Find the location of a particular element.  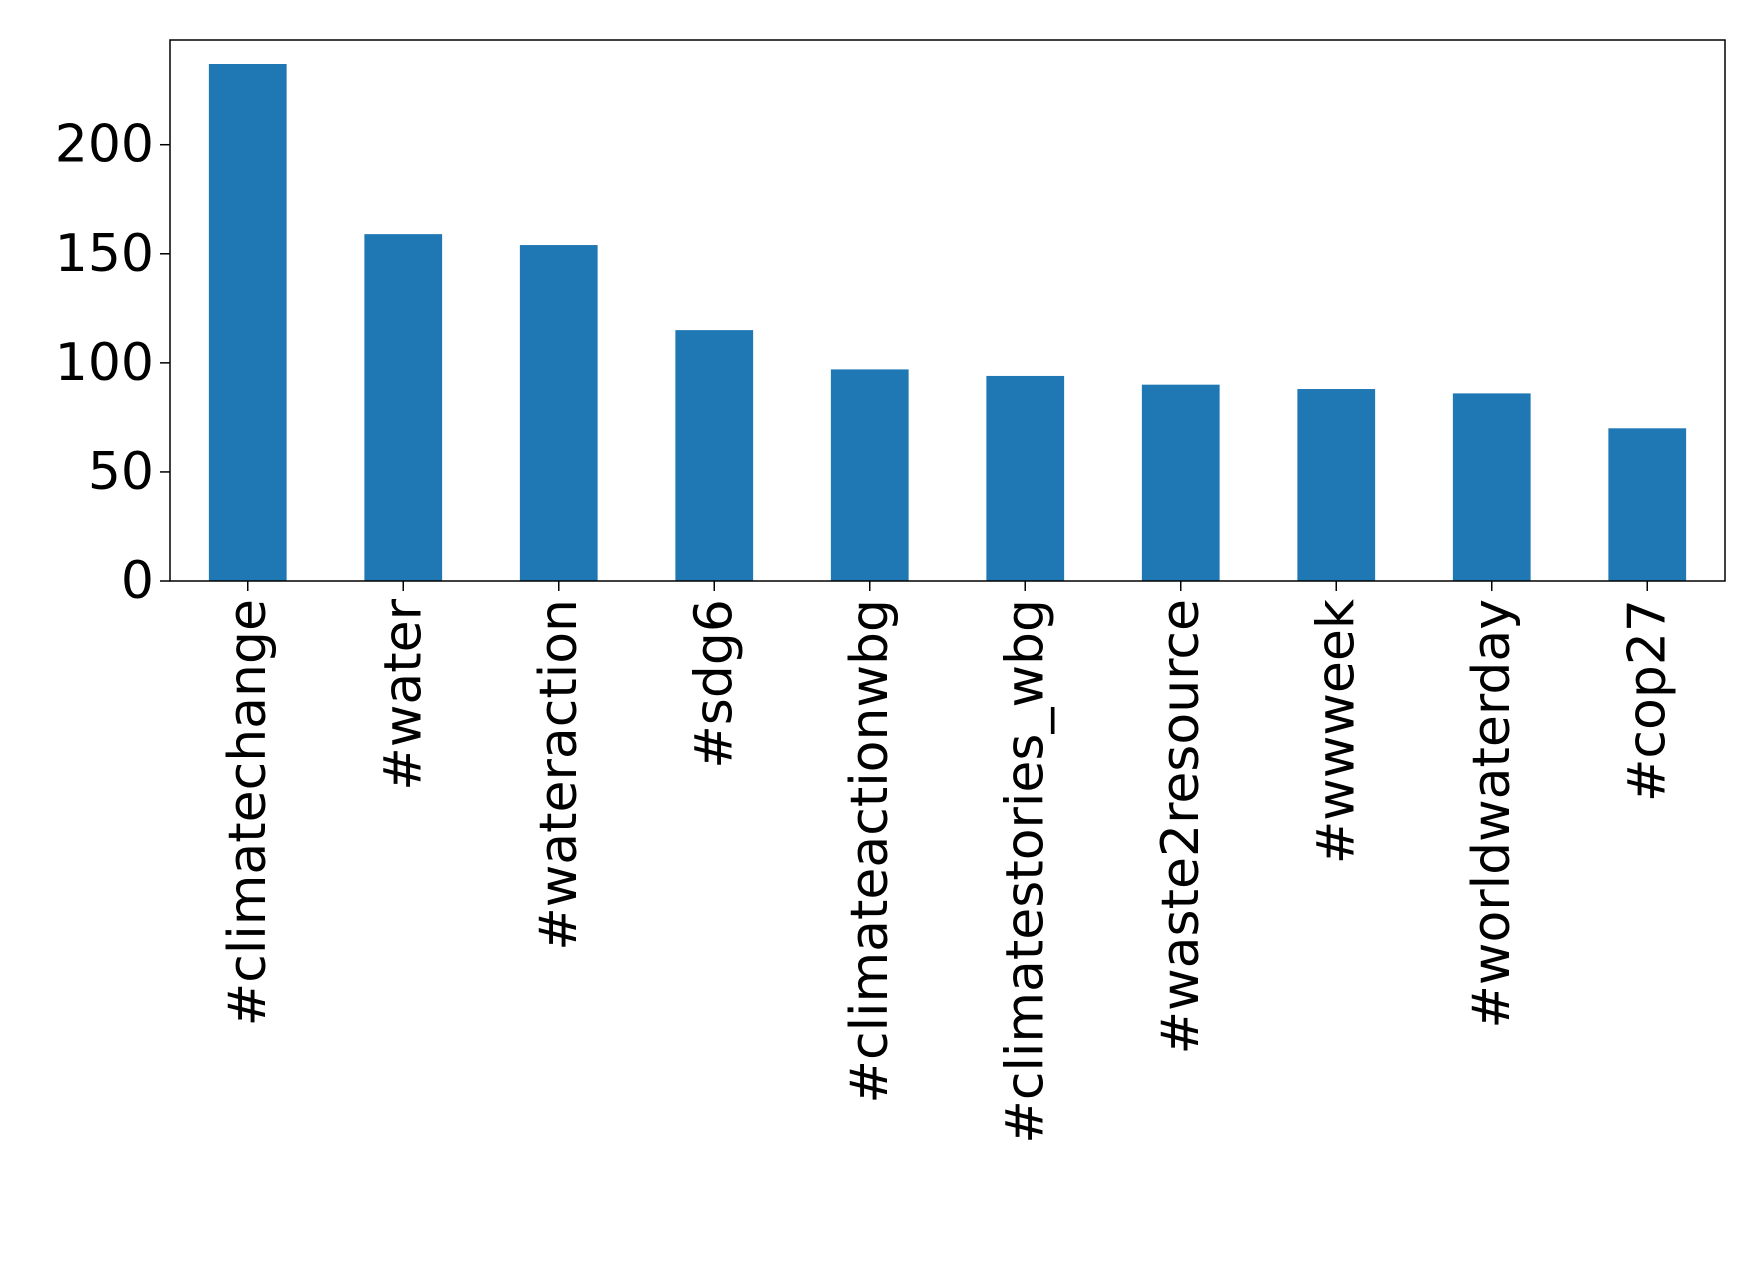

bar-cop27 is located at coordinates (1647, 504).